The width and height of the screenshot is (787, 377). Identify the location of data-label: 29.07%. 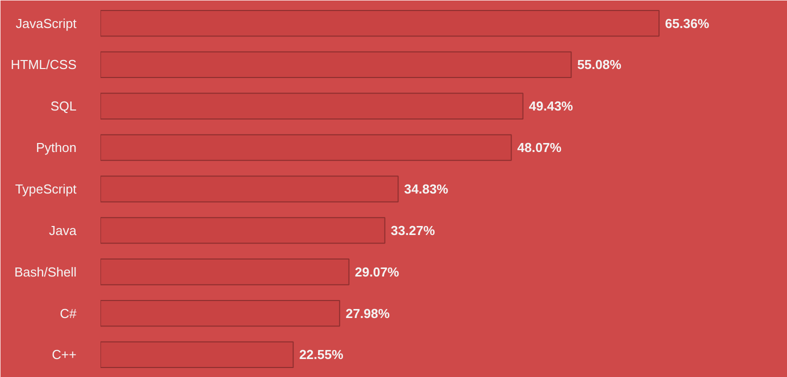
(377, 272).